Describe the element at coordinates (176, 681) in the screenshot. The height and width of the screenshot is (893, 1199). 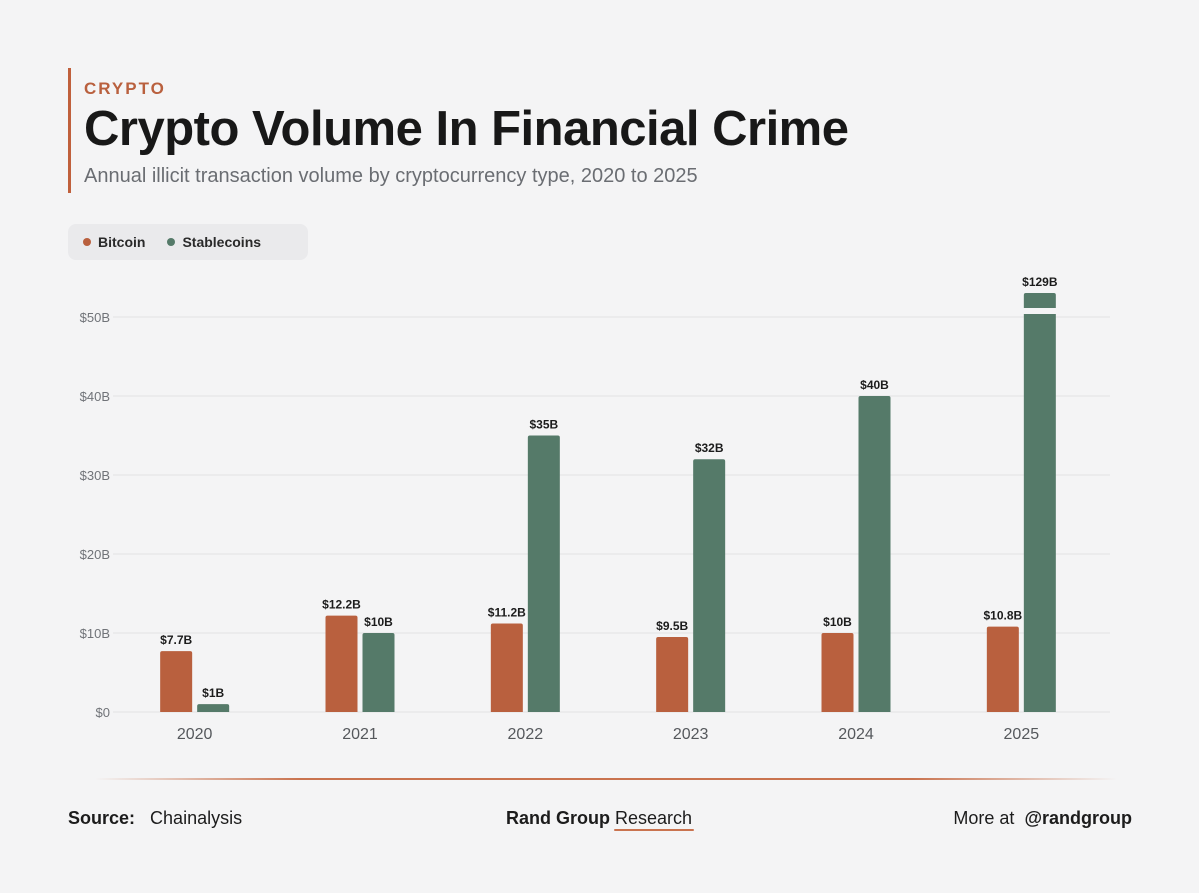
I see `bar-bitcoin-2020` at that location.